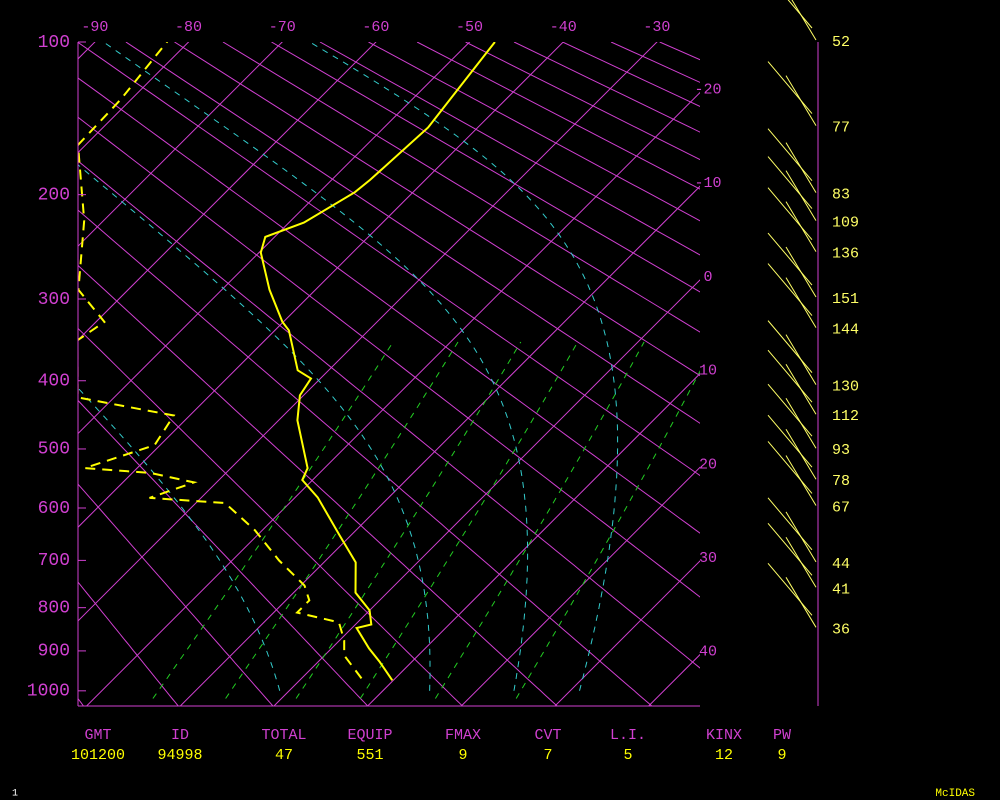 The image size is (1000, 800). Describe the element at coordinates (845, 387) in the screenshot. I see `wind-label: 130` at that location.